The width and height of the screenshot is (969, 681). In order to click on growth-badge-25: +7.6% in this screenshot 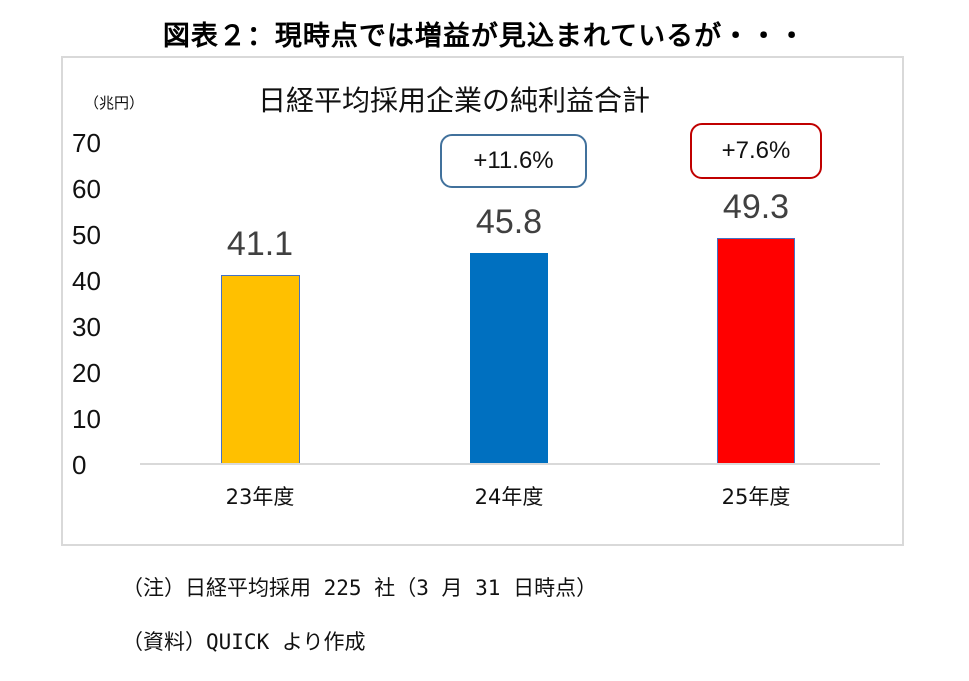, I will do `click(756, 151)`.